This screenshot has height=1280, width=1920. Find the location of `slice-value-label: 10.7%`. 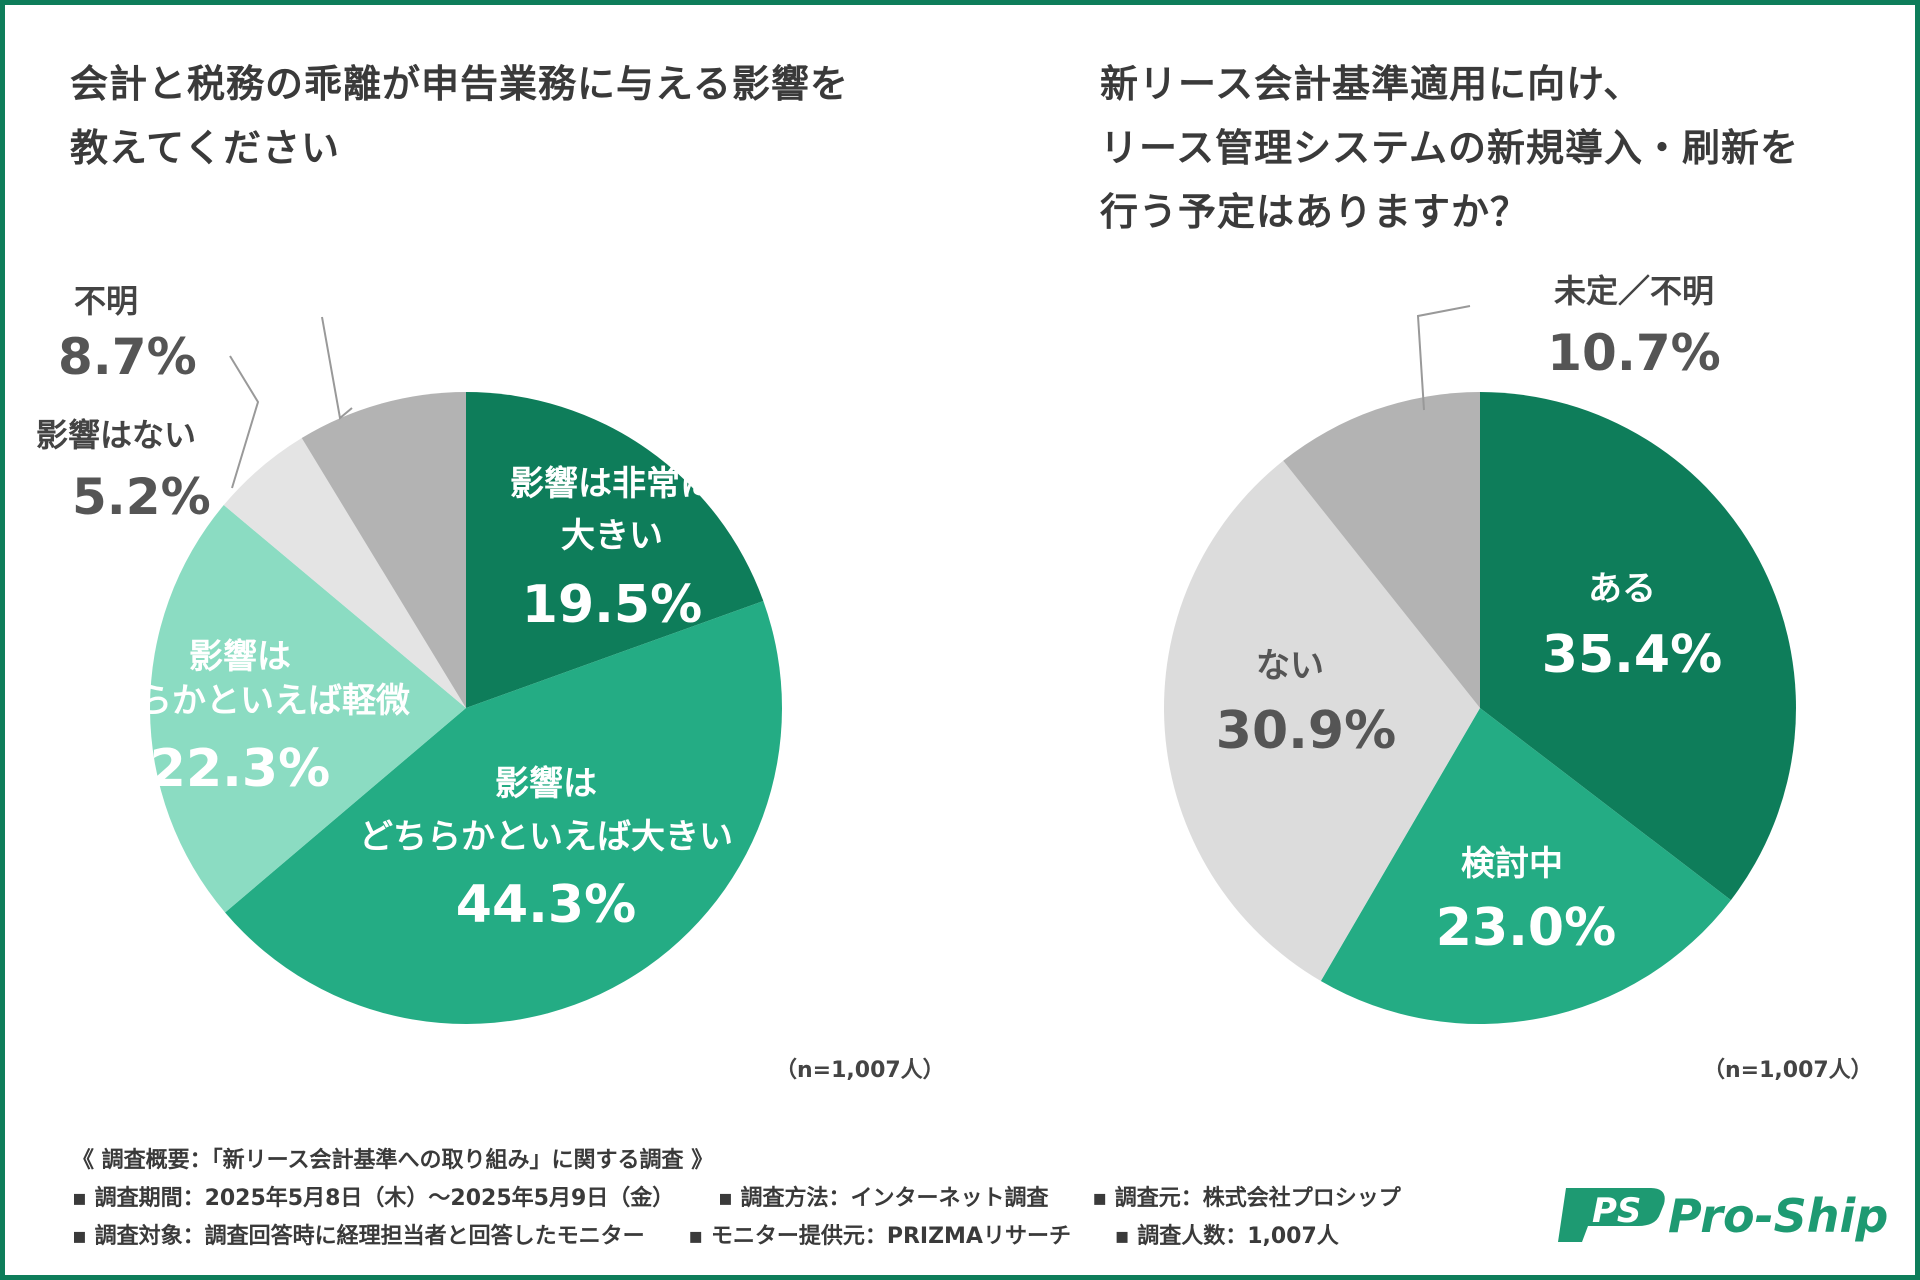

slice-value-label: 10.7% is located at coordinates (1633, 353).